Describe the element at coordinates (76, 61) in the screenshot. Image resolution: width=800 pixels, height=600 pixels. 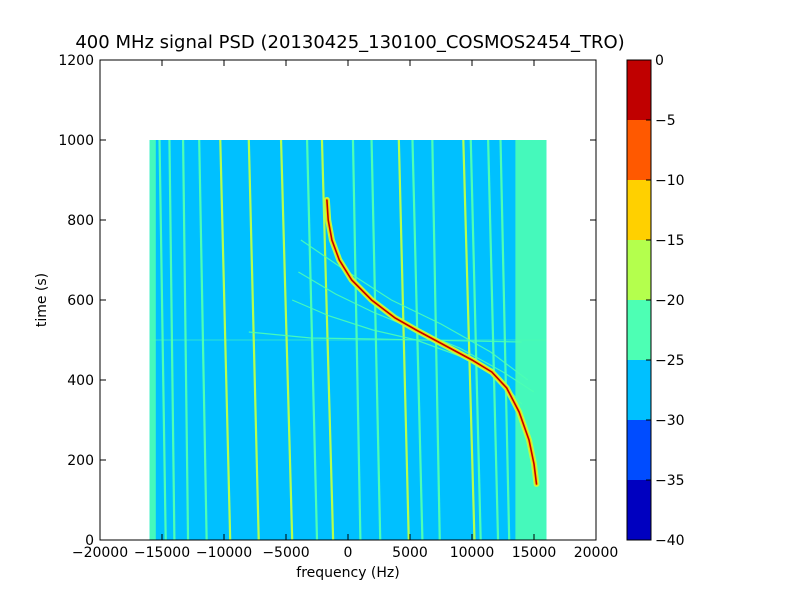
I see `y-tick-label: 1200` at that location.